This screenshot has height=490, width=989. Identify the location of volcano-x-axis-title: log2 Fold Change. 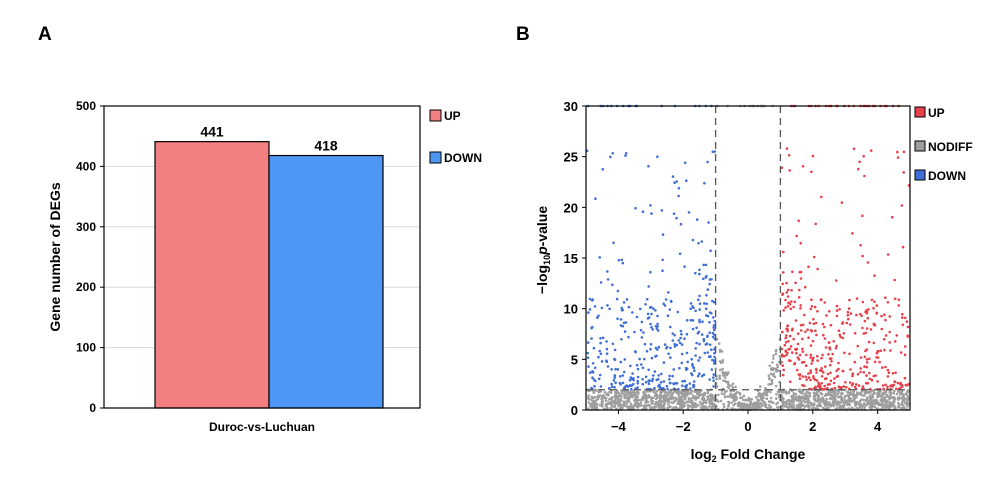
(748, 455).